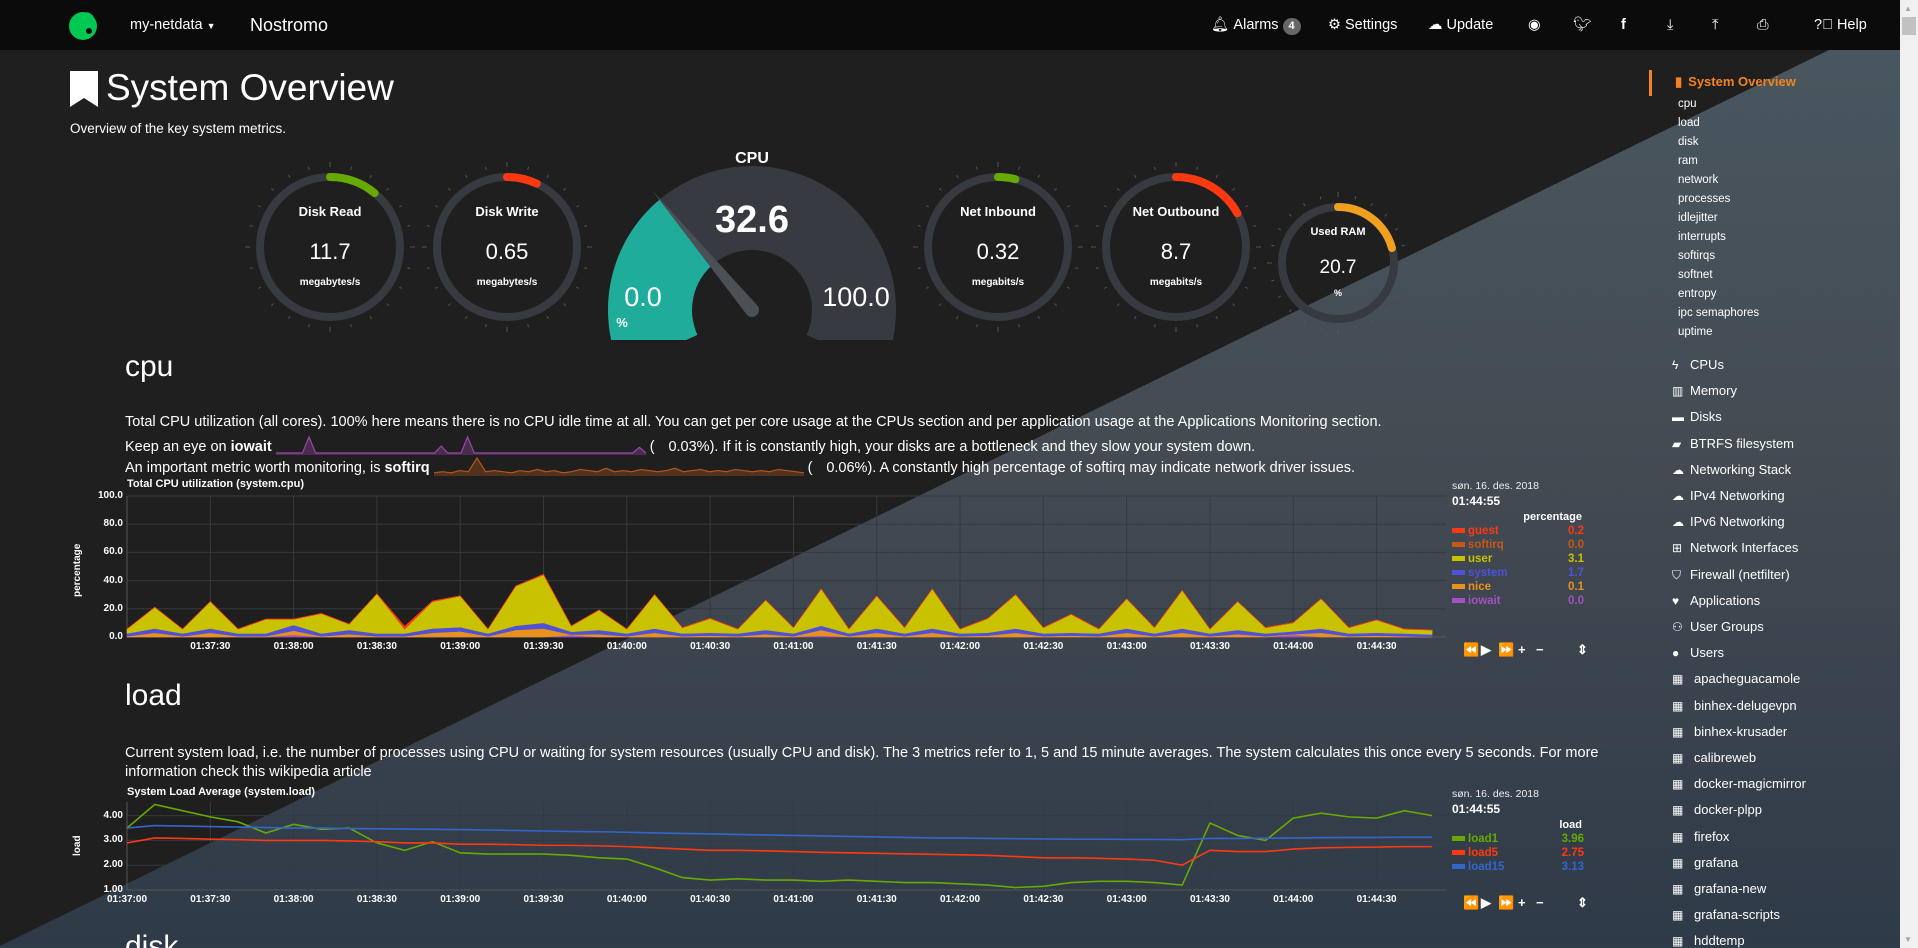  What do you see at coordinates (1728, 495) in the screenshot?
I see `sidebar-item-ipv4-networking: ☁ IPv4 Networking` at bounding box center [1728, 495].